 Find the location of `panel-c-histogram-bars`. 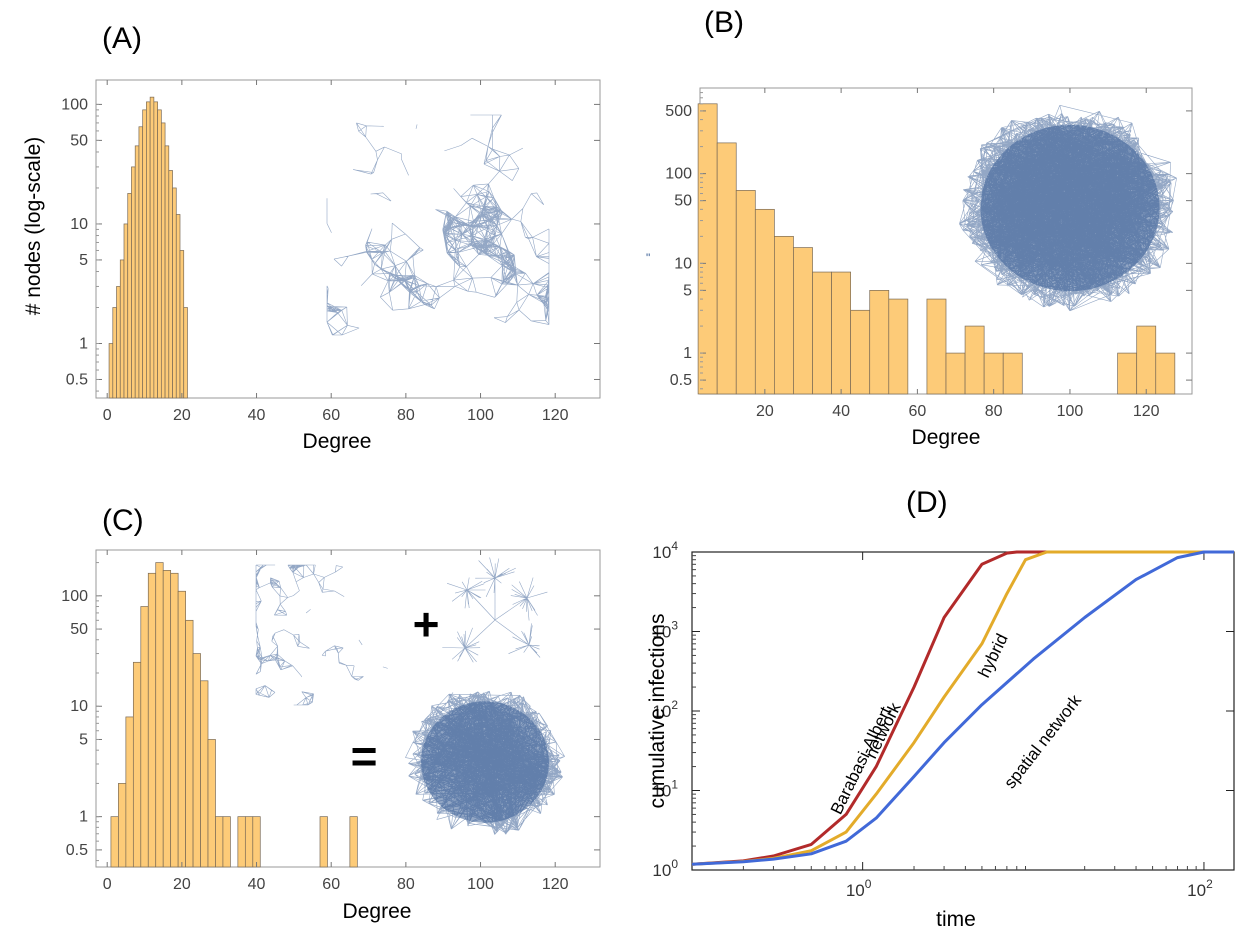

panel-c-histogram-bars is located at coordinates (234, 715).